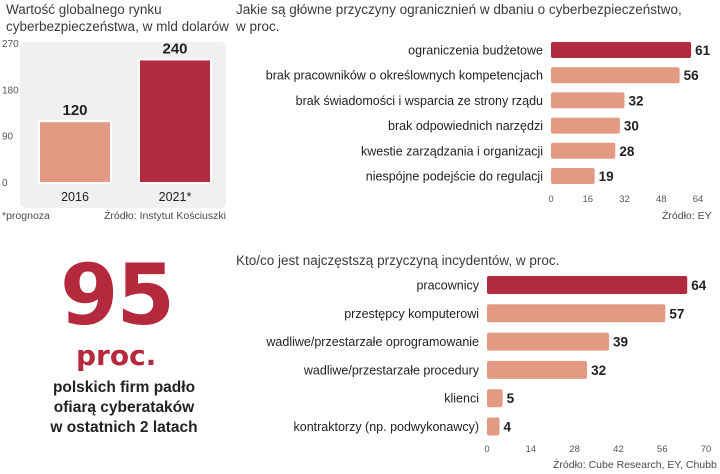 This screenshot has width=720, height=474. What do you see at coordinates (10, 44) in the screenshot?
I see `chart1-ytick-label: 270` at bounding box center [10, 44].